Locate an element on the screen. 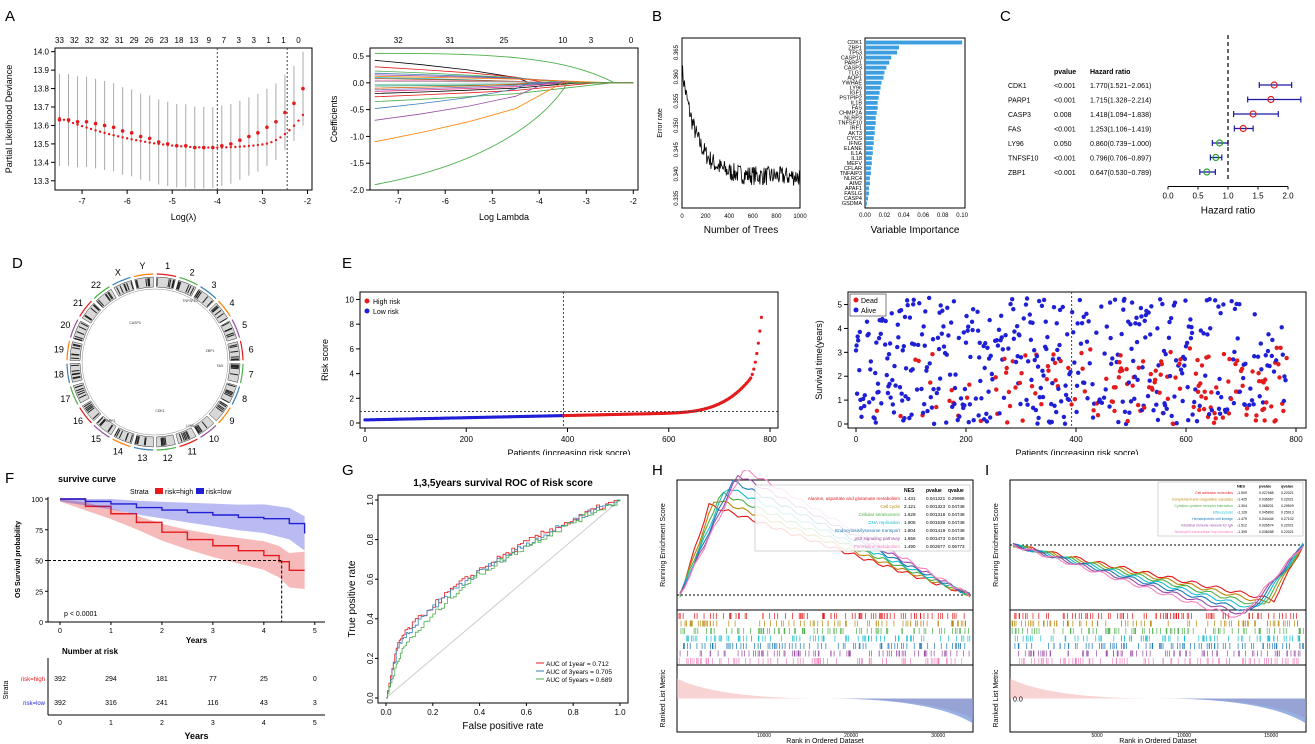 The width and height of the screenshot is (1315, 744). legend-box is located at coordinates (868, 305).